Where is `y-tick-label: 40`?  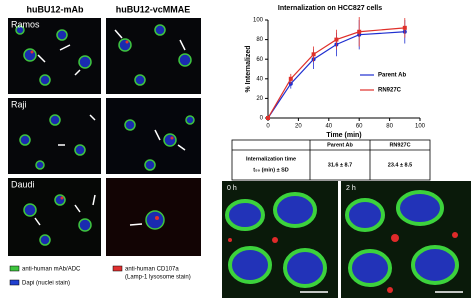 y-tick-label: 40 is located at coordinates (259, 79).